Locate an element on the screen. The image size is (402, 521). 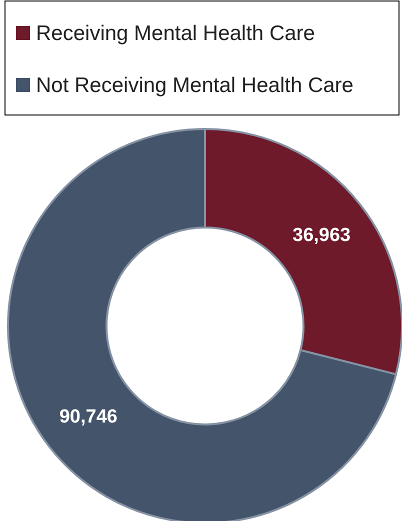
legend-label: Receiving Mental Health Care is located at coordinates (175, 33).